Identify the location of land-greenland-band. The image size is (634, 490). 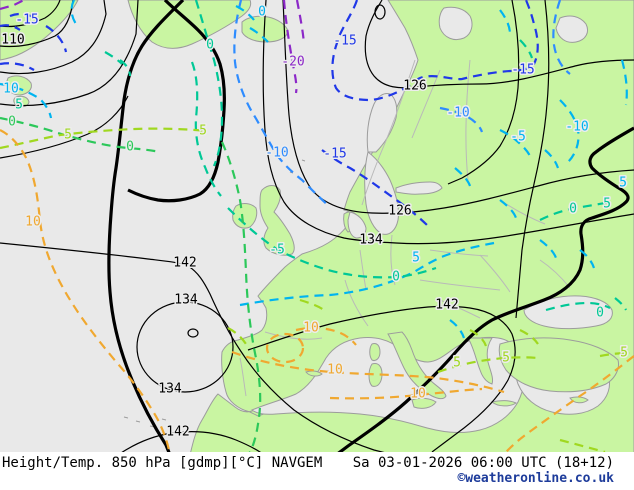
(189, 24).